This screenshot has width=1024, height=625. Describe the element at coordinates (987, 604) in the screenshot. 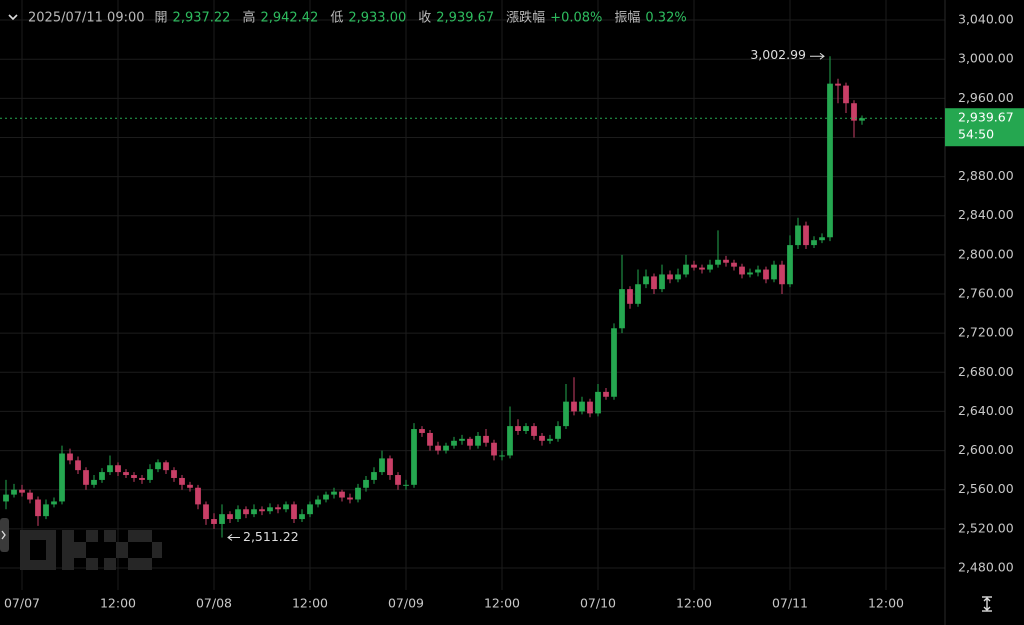

I see `axis-reset-icon` at that location.